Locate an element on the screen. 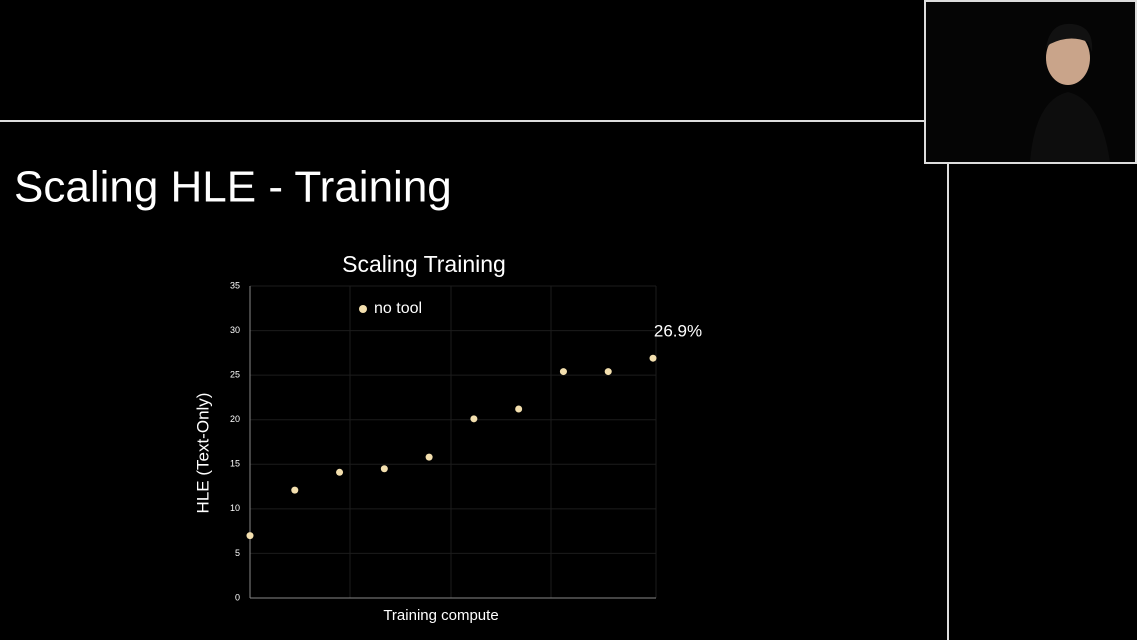 The height and width of the screenshot is (640, 1137). legend-marker is located at coordinates (363, 309).